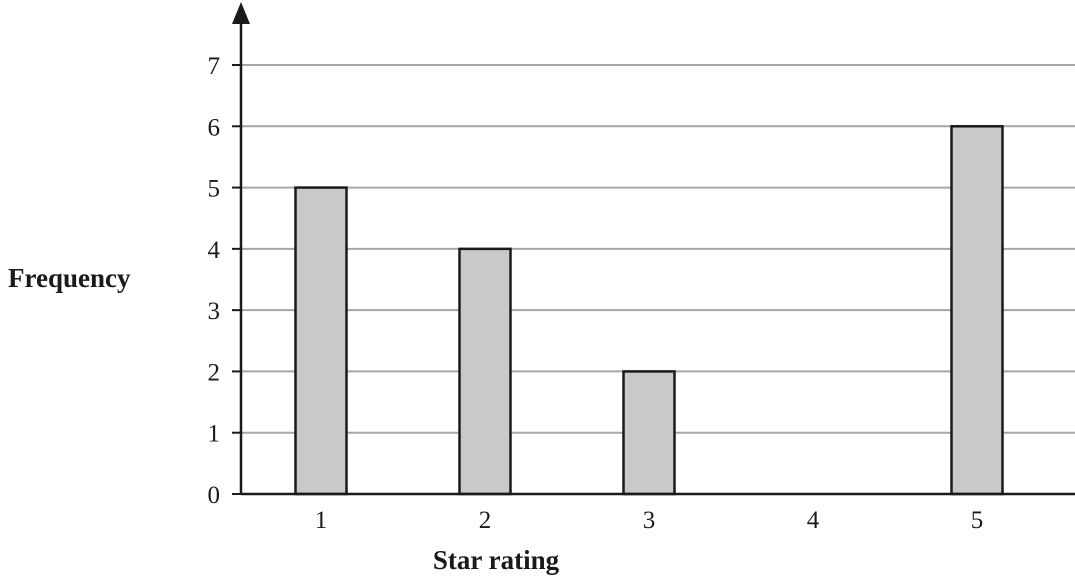 This screenshot has height=577, width=1075. What do you see at coordinates (977, 520) in the screenshot?
I see `x-tick-label: 5` at bounding box center [977, 520].